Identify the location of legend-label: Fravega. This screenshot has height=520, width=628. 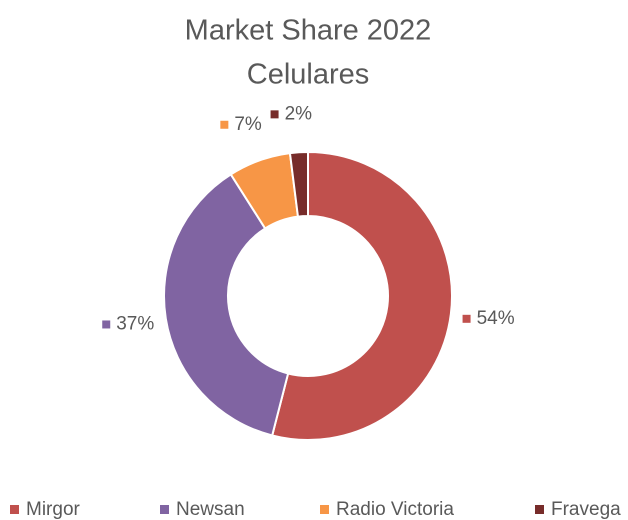
(586, 509).